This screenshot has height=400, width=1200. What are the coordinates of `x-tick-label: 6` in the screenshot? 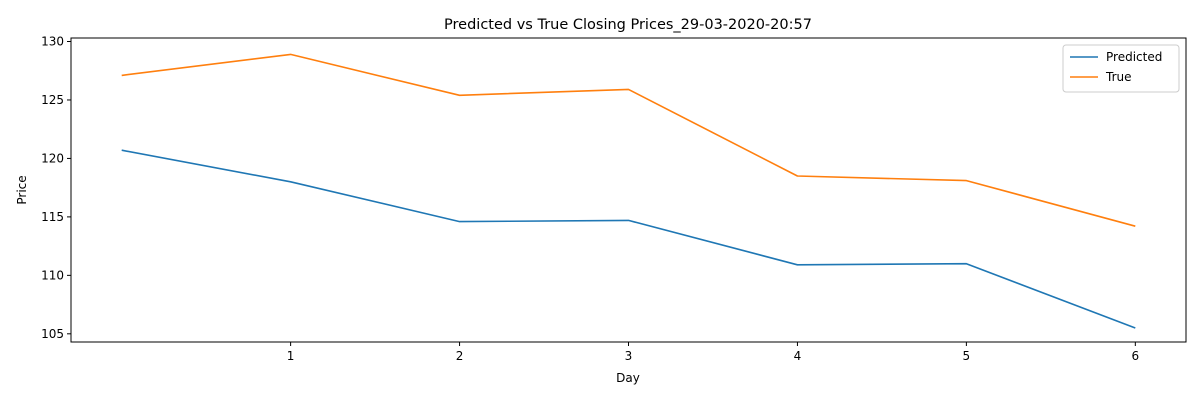 It's located at (1135, 356).